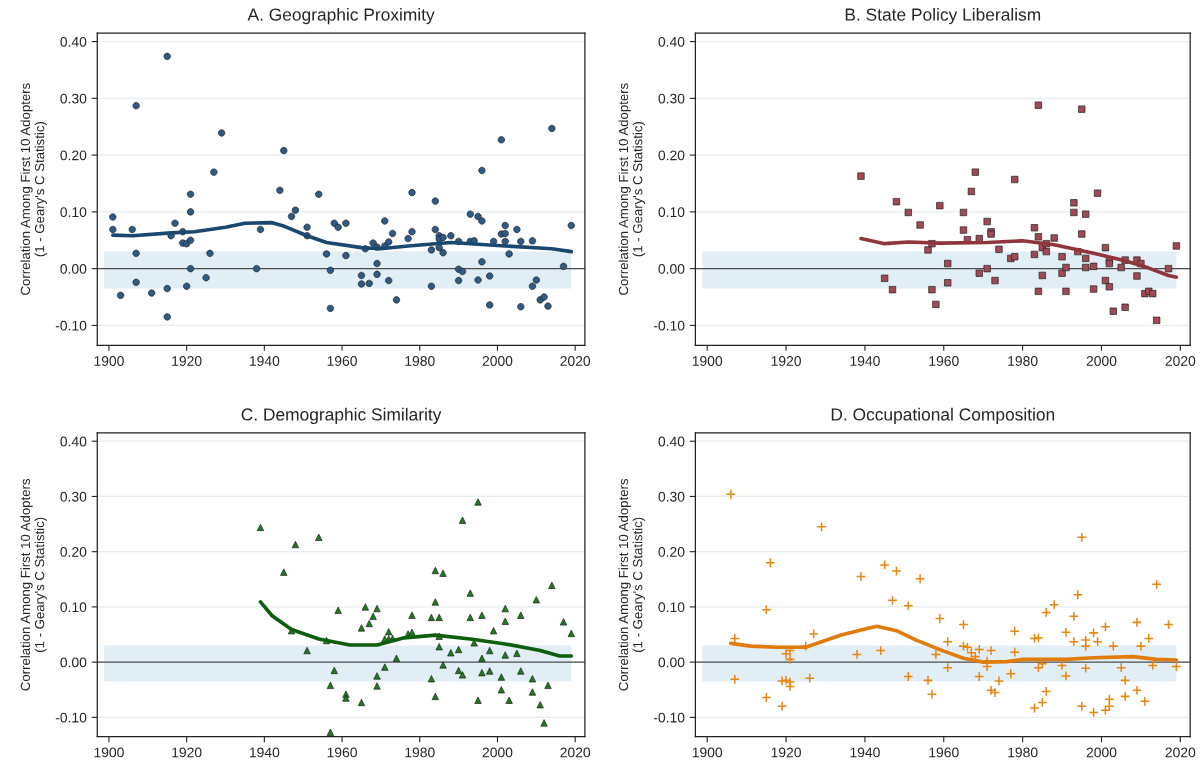 This screenshot has height=769, width=1201. I want to click on chart-title: D. Occupational Composition, so click(943, 416).